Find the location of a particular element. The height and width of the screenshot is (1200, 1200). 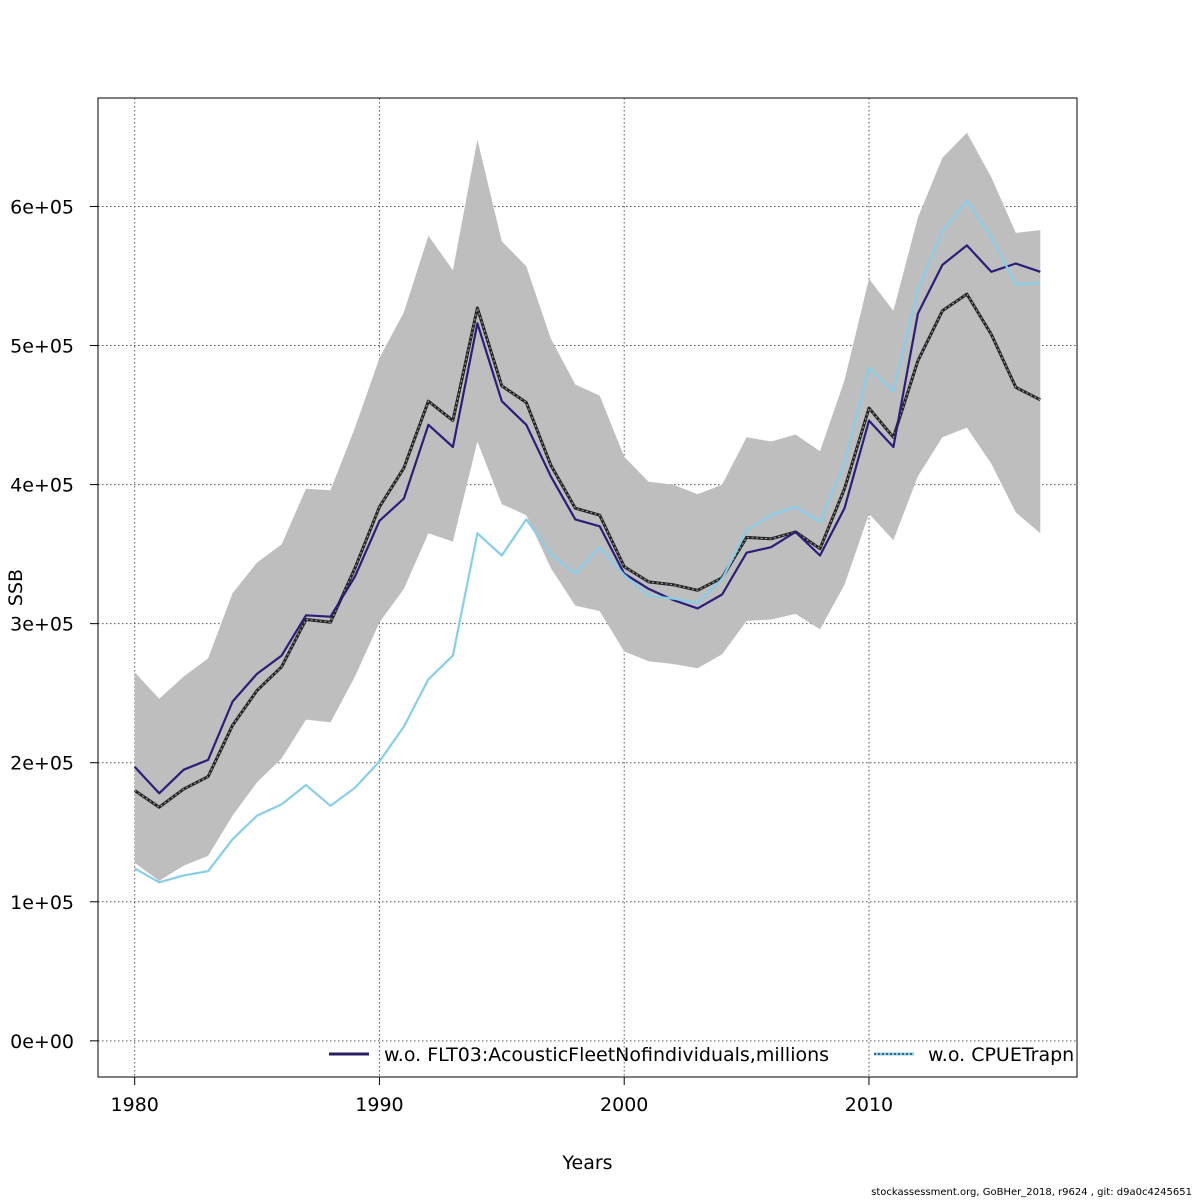

y-tick-label-500000: 5e+05 is located at coordinates (42, 347).